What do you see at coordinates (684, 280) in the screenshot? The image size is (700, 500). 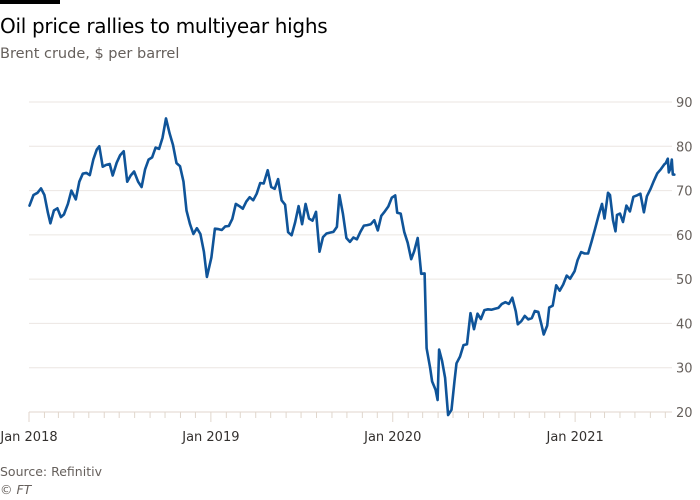 I see `y-tick-label: 50` at bounding box center [684, 280].